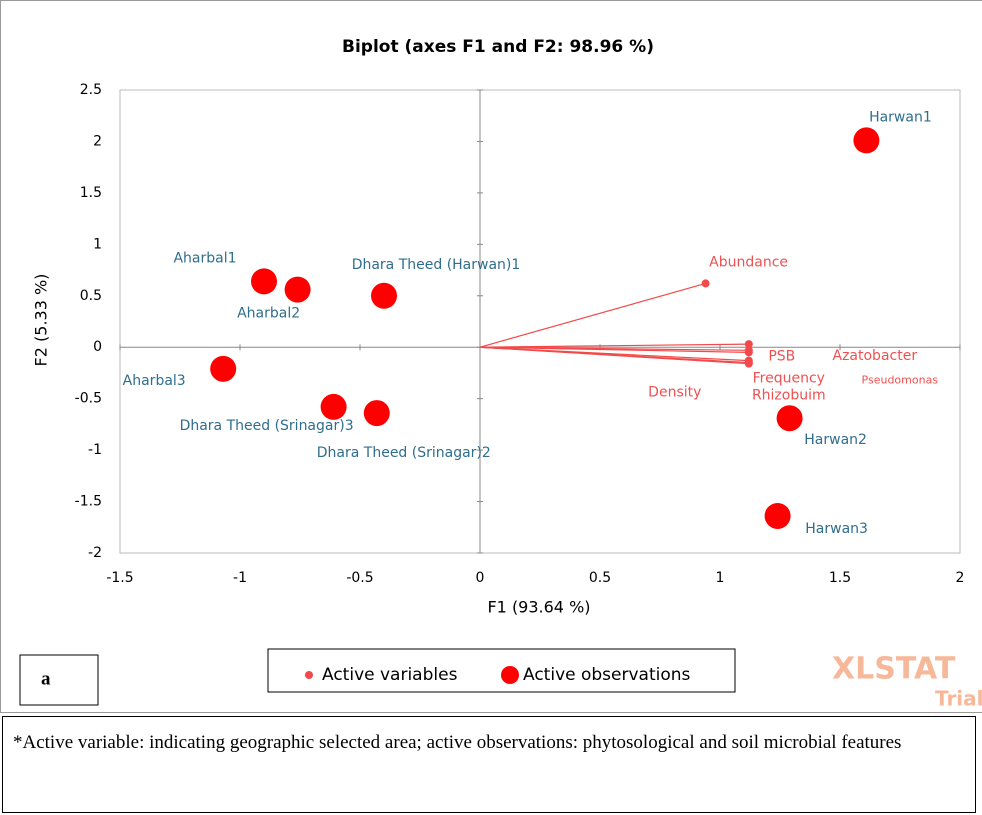  What do you see at coordinates (607, 675) in the screenshot?
I see `legend-label: Active observations` at bounding box center [607, 675].